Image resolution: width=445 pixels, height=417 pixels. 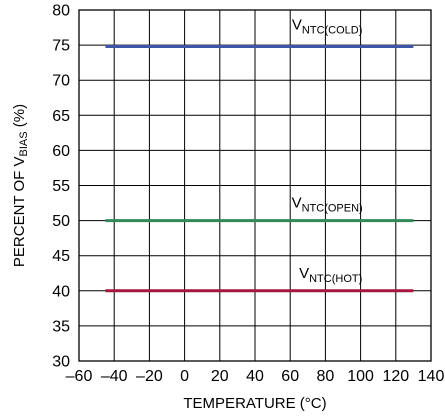 What do you see at coordinates (61, 46) in the screenshot?
I see `y-tick-label: 75` at bounding box center [61, 46].